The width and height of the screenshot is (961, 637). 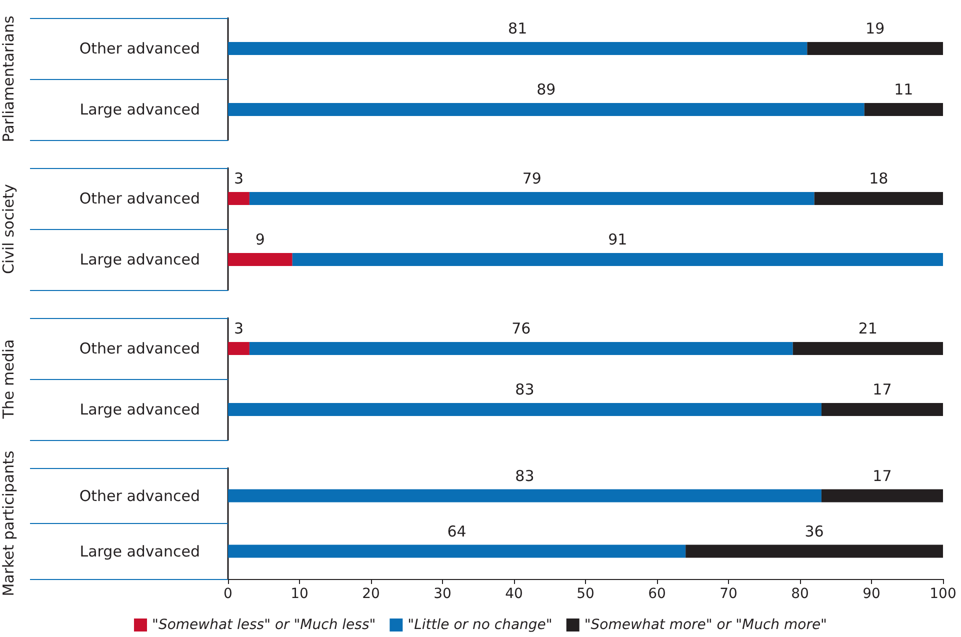 I want to click on x-tick-label: 50, so click(x=585, y=594).